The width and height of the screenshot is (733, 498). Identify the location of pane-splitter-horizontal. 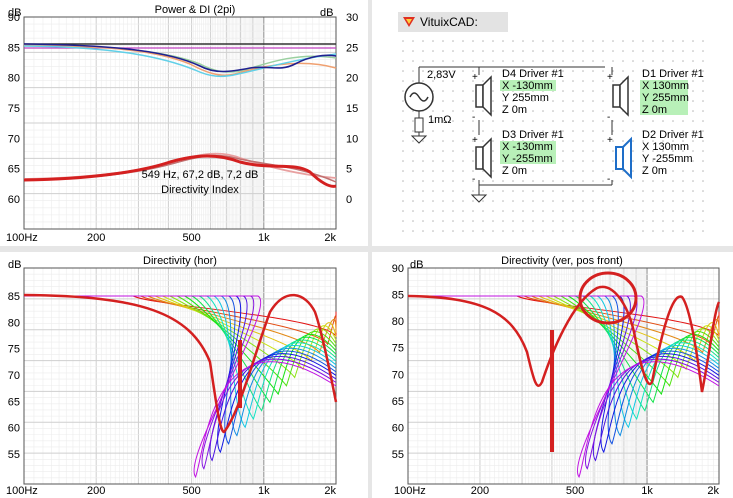
(366, 249).